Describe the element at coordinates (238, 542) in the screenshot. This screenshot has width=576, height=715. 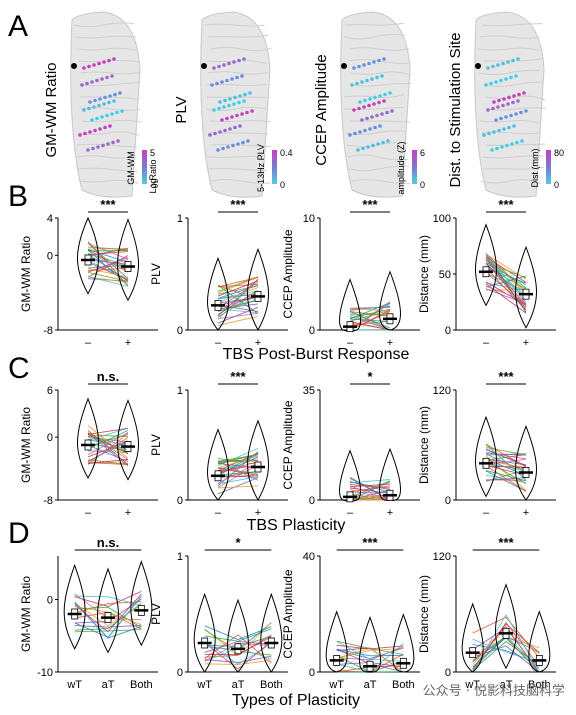
I see `significance-label: *` at that location.